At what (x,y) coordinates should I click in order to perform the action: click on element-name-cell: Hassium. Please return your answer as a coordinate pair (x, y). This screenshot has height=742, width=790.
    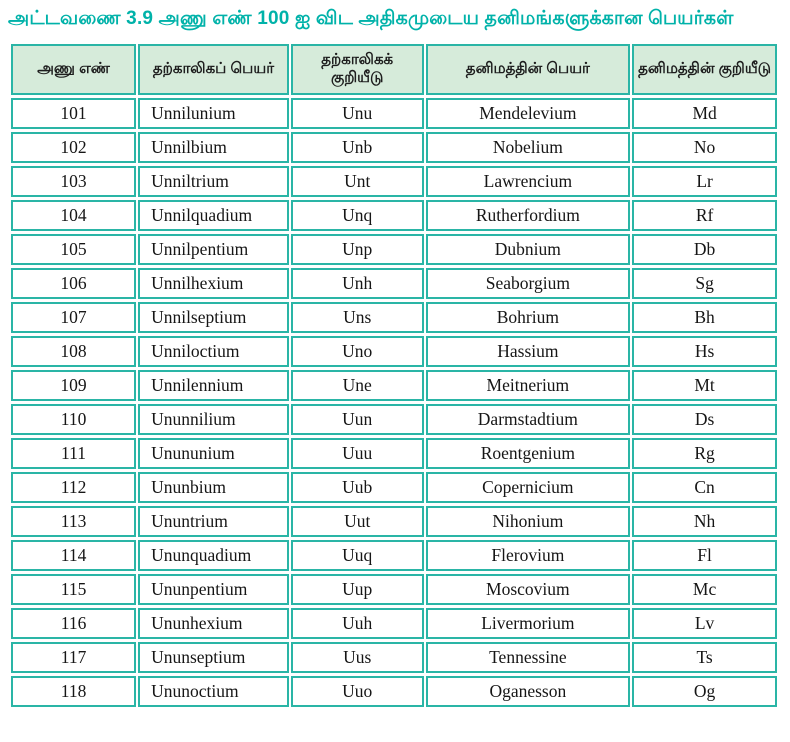
    Looking at the image, I should click on (528, 352).